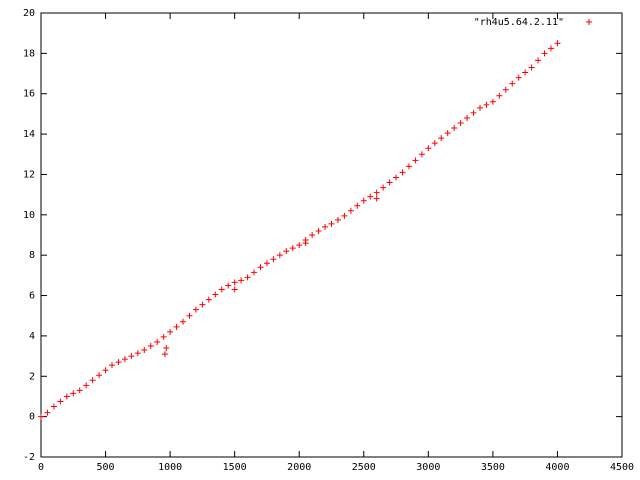 The image size is (640, 480). I want to click on x-tick-label: 0, so click(41, 467).